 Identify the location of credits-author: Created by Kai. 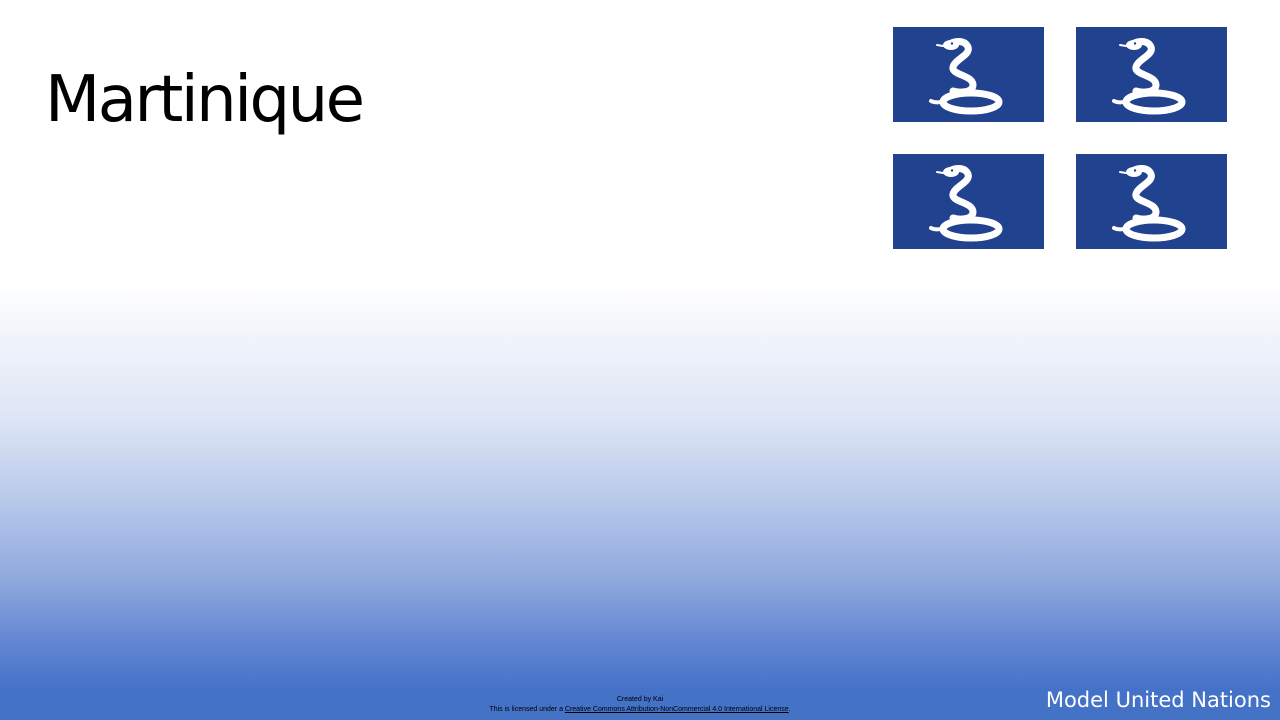
(640, 699).